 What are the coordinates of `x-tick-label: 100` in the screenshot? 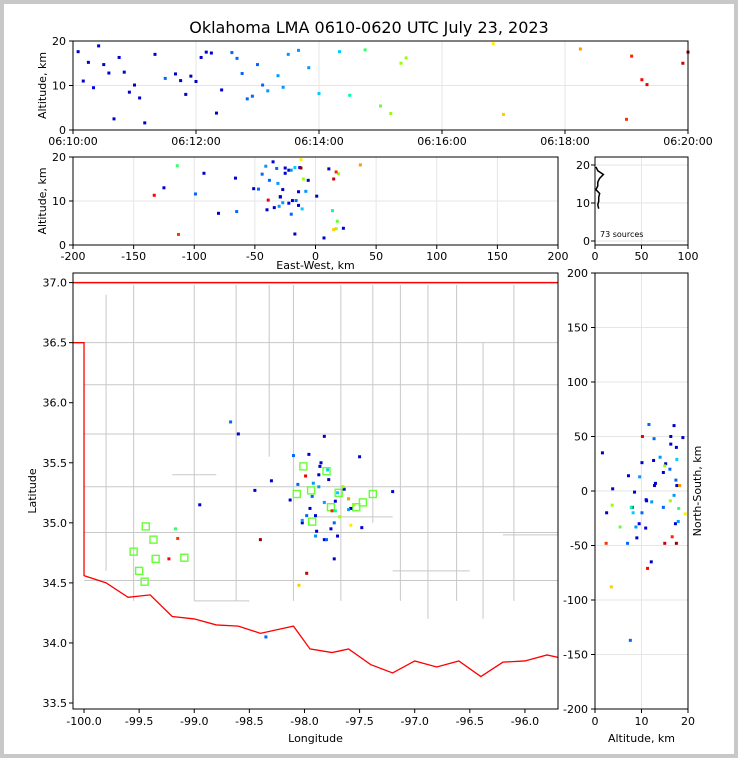 It's located at (688, 256).